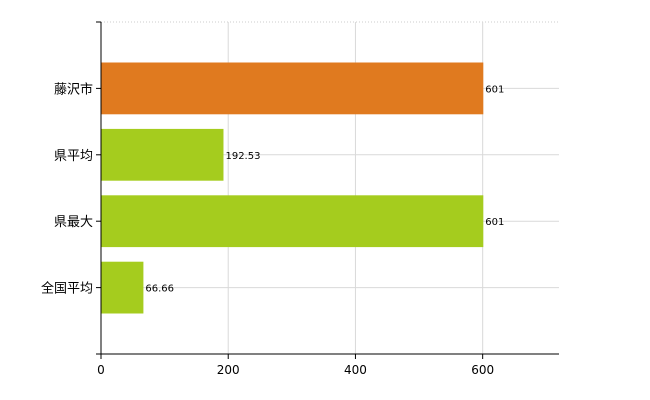 This screenshot has height=400, width=650. I want to click on category-label: 藤沢市, so click(73, 89).